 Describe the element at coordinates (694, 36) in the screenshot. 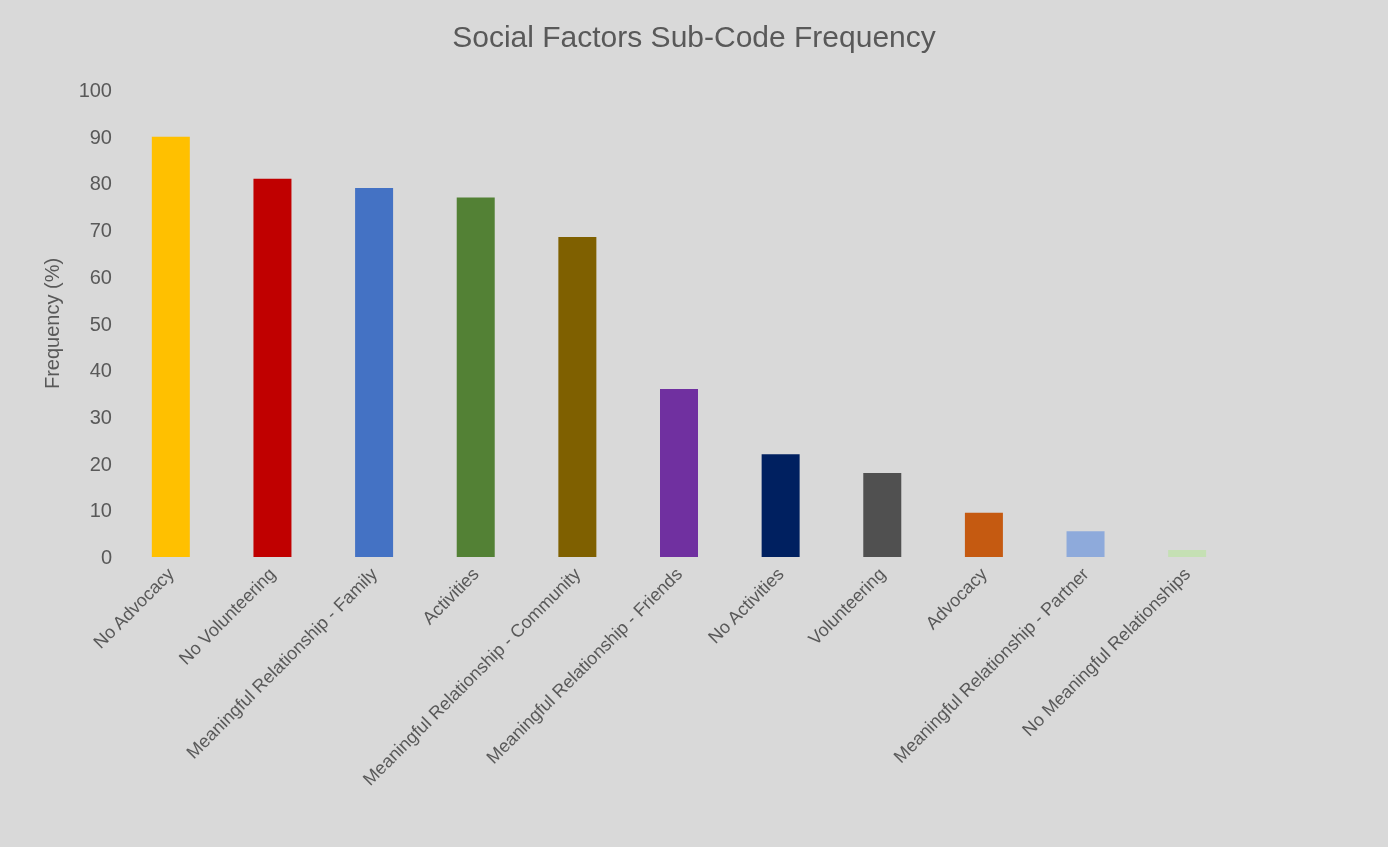

I see `chart-title: Social Factors Sub-Code Frequency` at that location.